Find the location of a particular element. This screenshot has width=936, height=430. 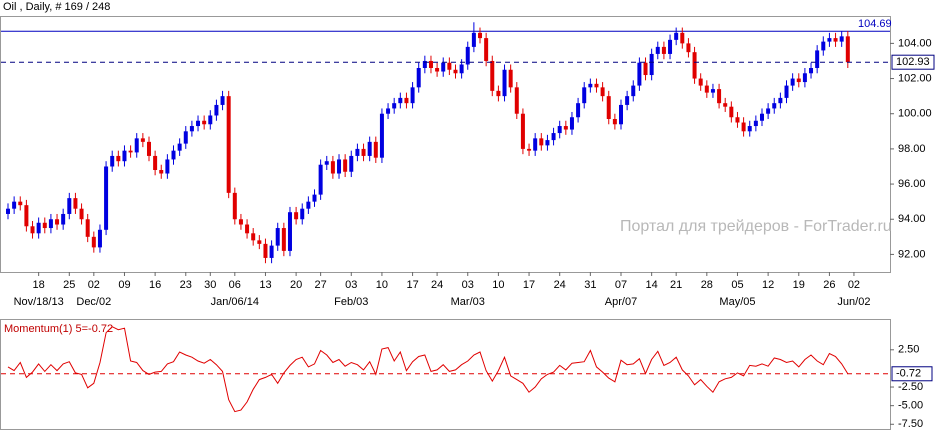

chart-title: Oil , Daily, # 169 / 248 is located at coordinates (56, 7).